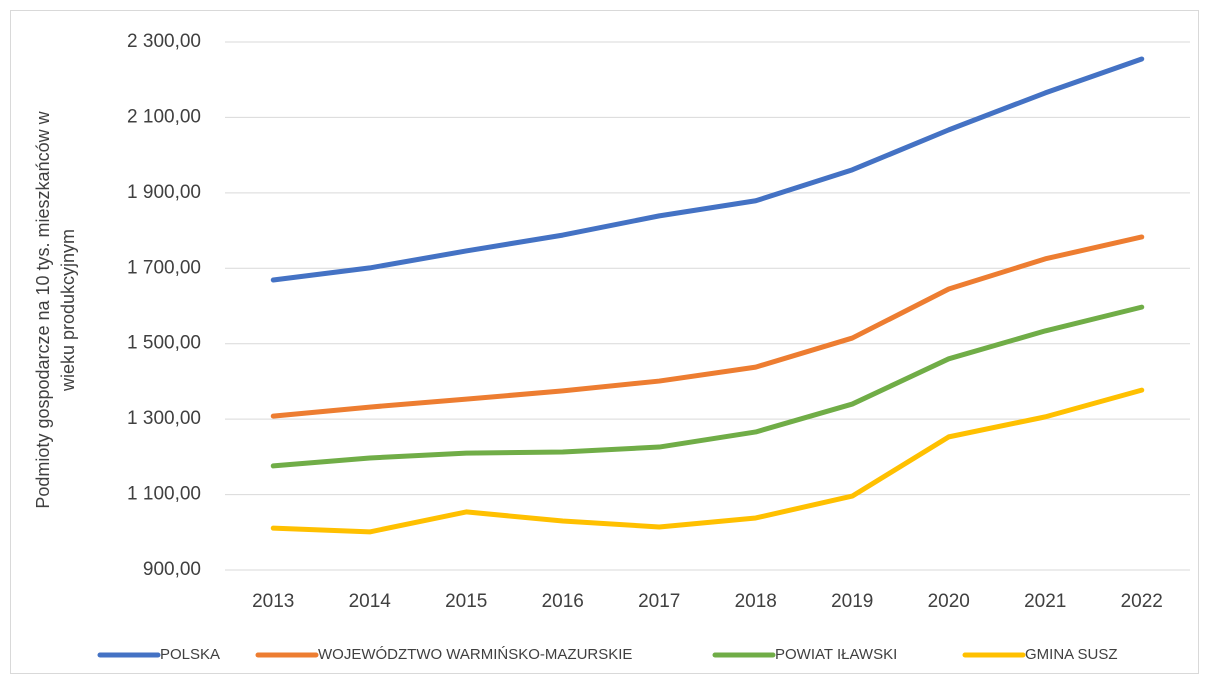 This screenshot has width=1209, height=684. What do you see at coordinates (1142, 601) in the screenshot?
I see `x-tick-label: 2022` at bounding box center [1142, 601].